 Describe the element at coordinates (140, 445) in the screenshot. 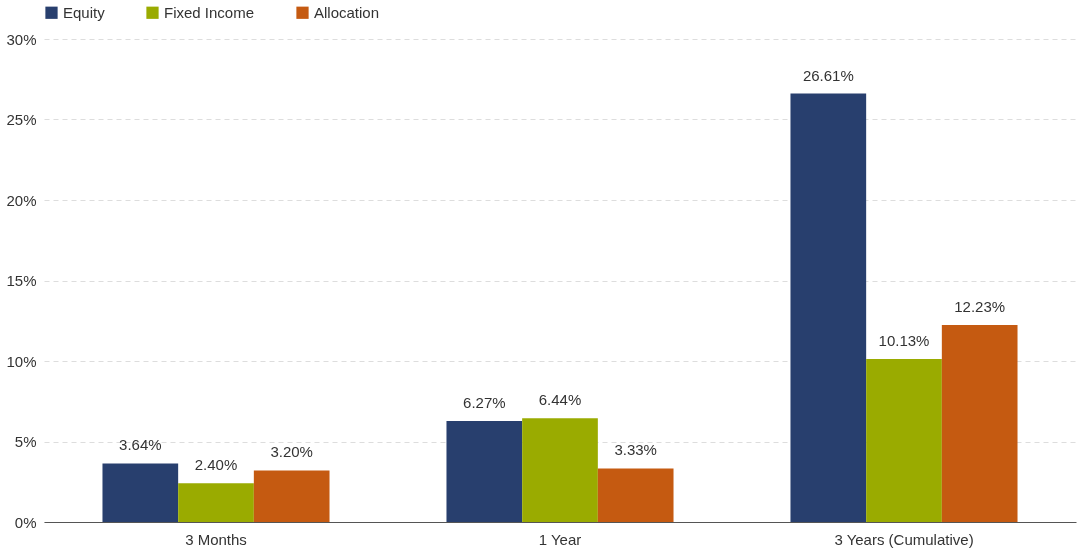

I see `data-label: 3.64%` at that location.